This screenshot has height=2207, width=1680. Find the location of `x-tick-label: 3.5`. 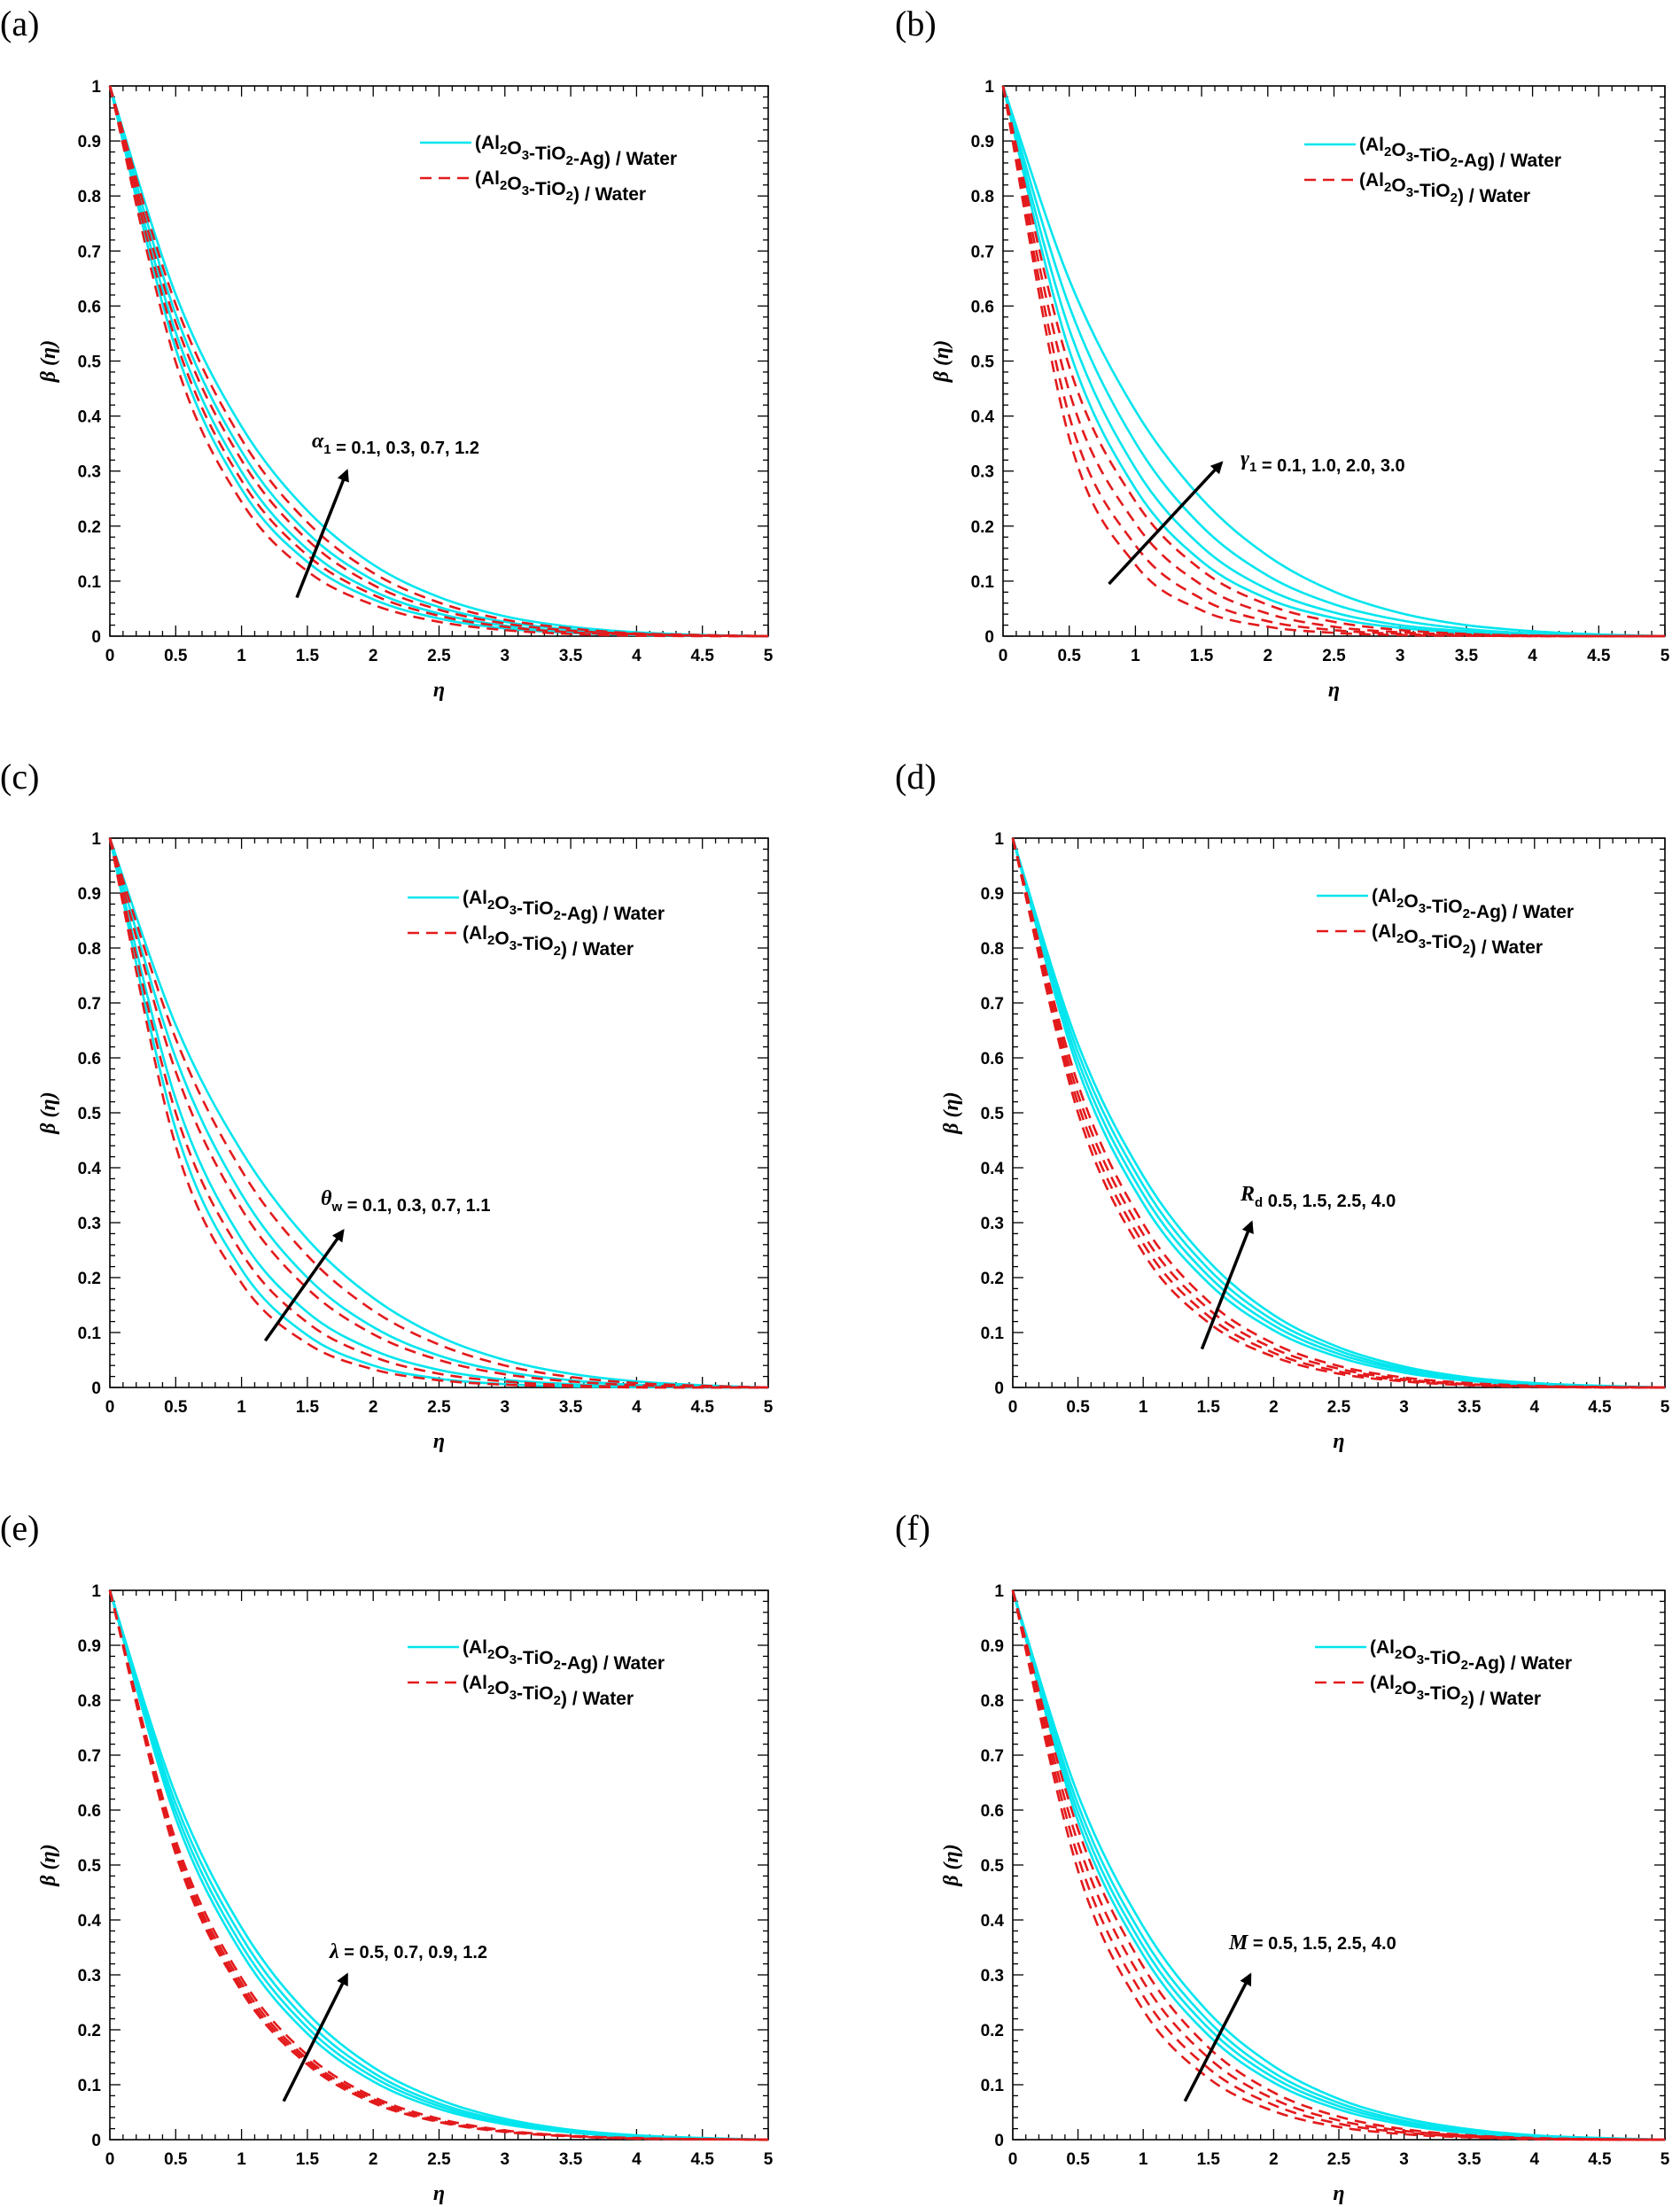

x-tick-label: 3.5 is located at coordinates (1467, 656).